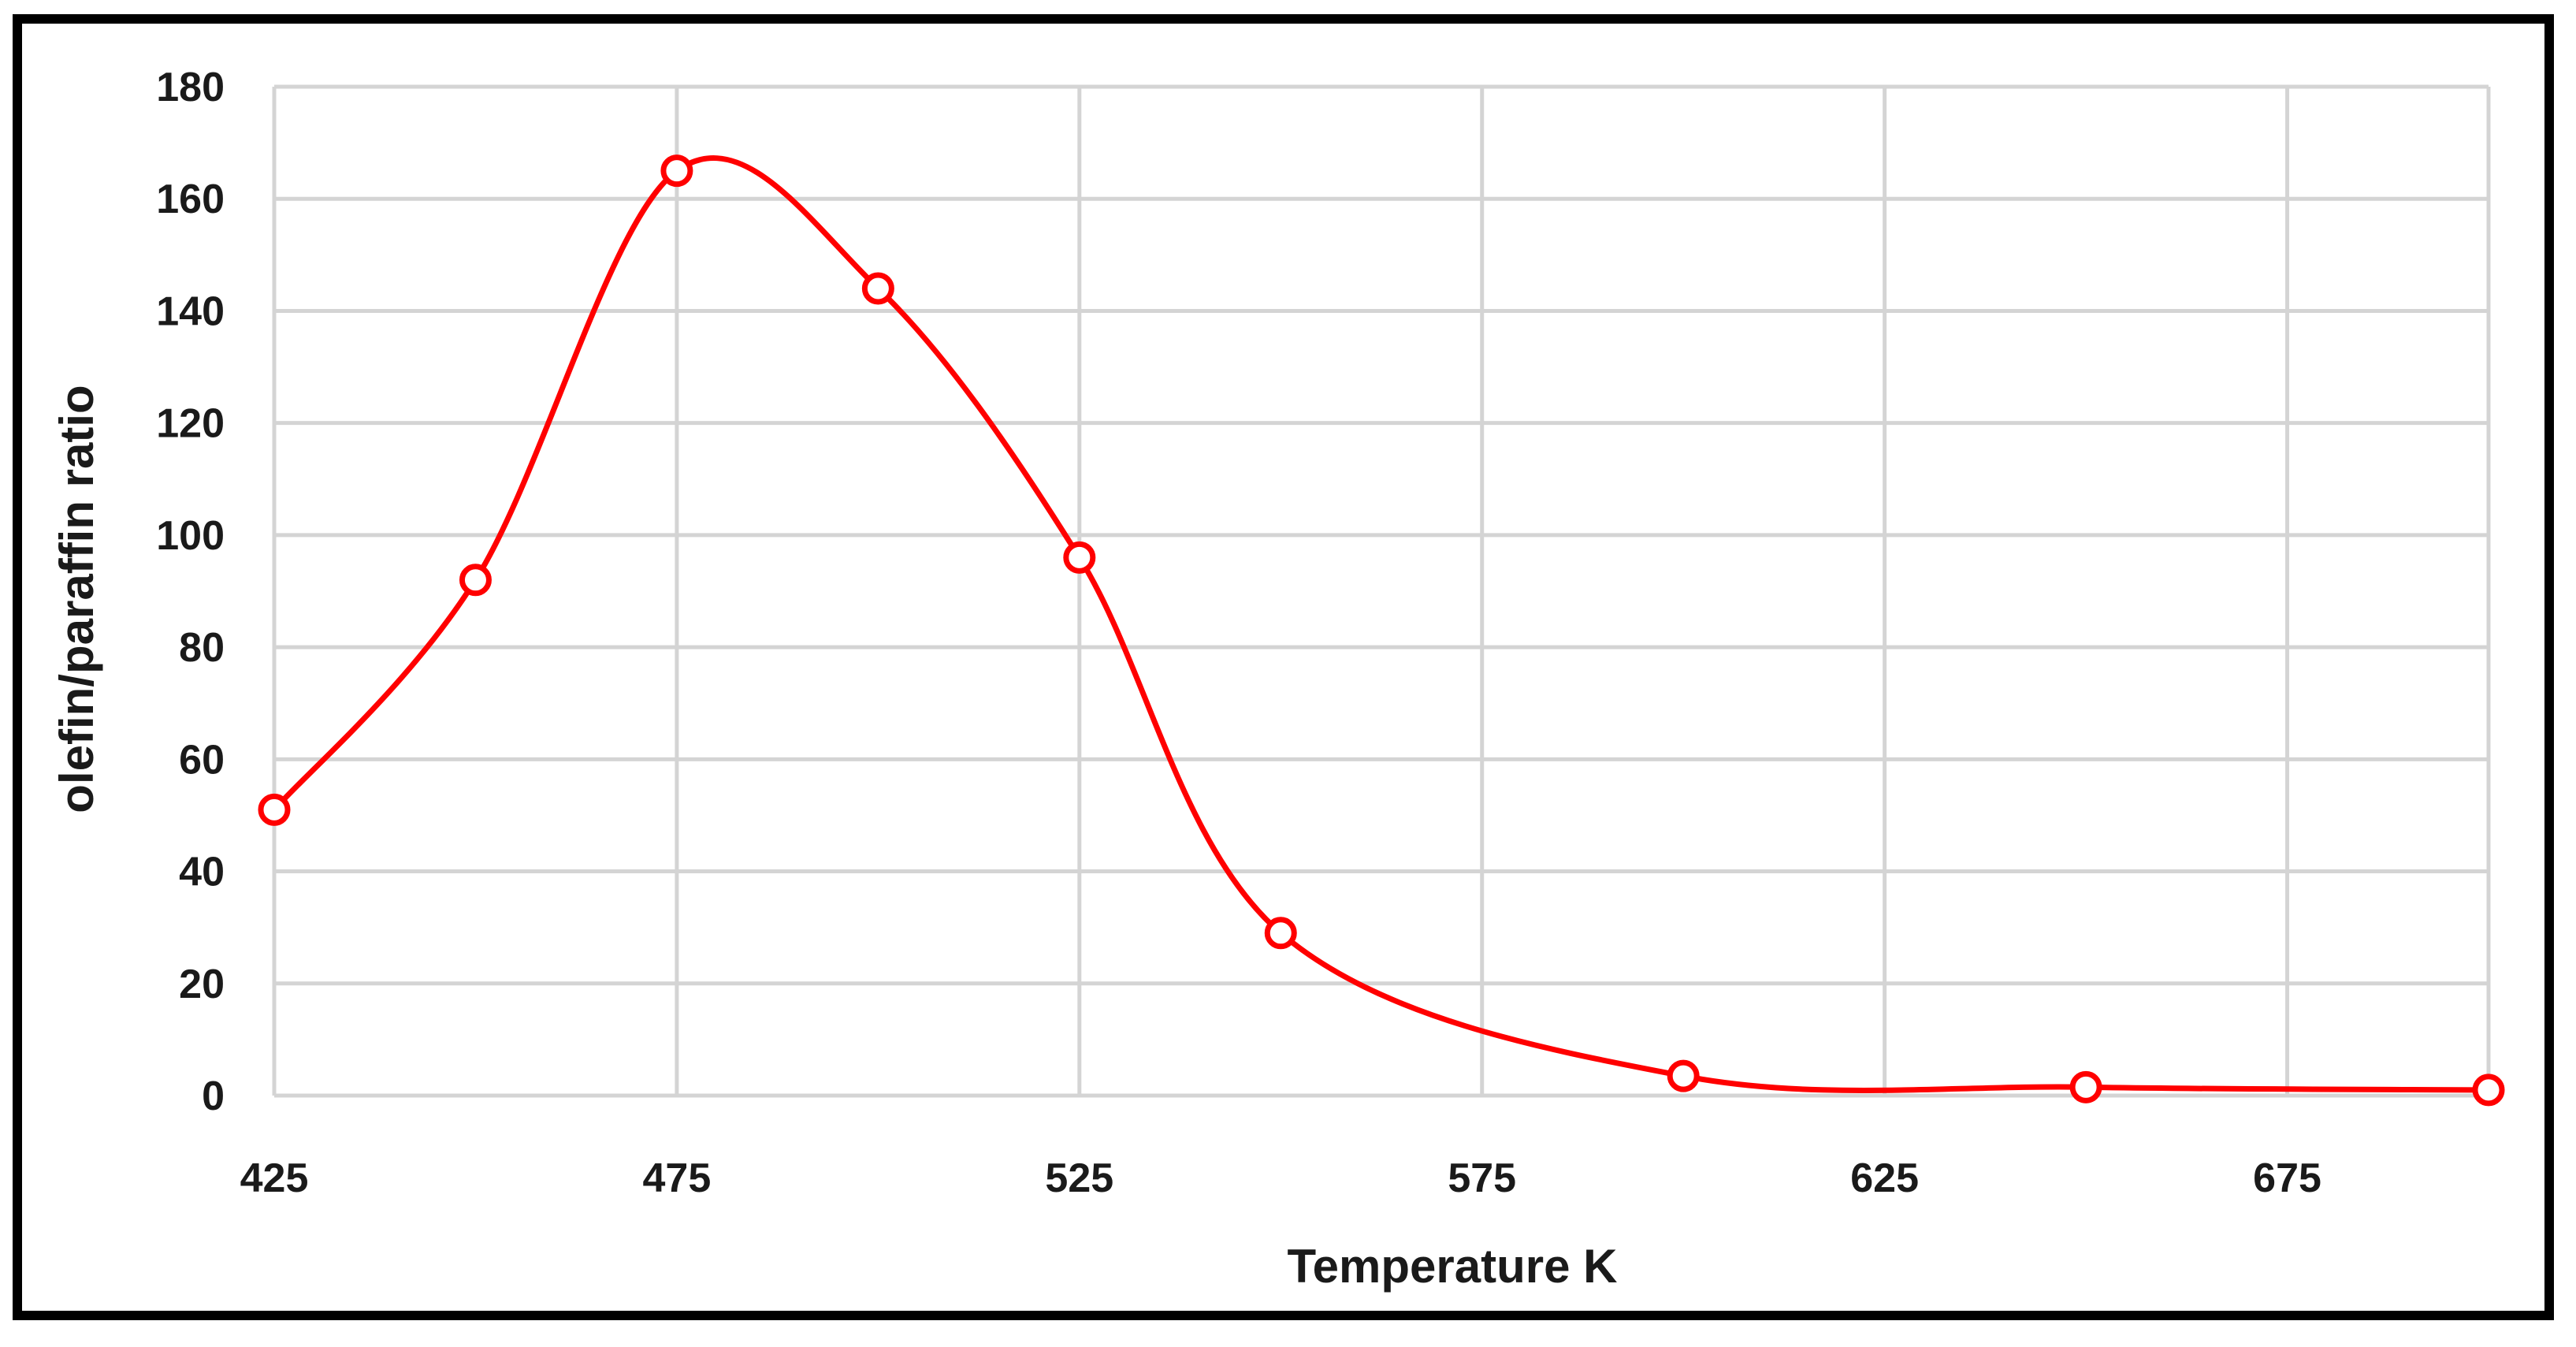  Describe the element at coordinates (213, 1096) in the screenshot. I see `y-tick-label: 0` at that location.